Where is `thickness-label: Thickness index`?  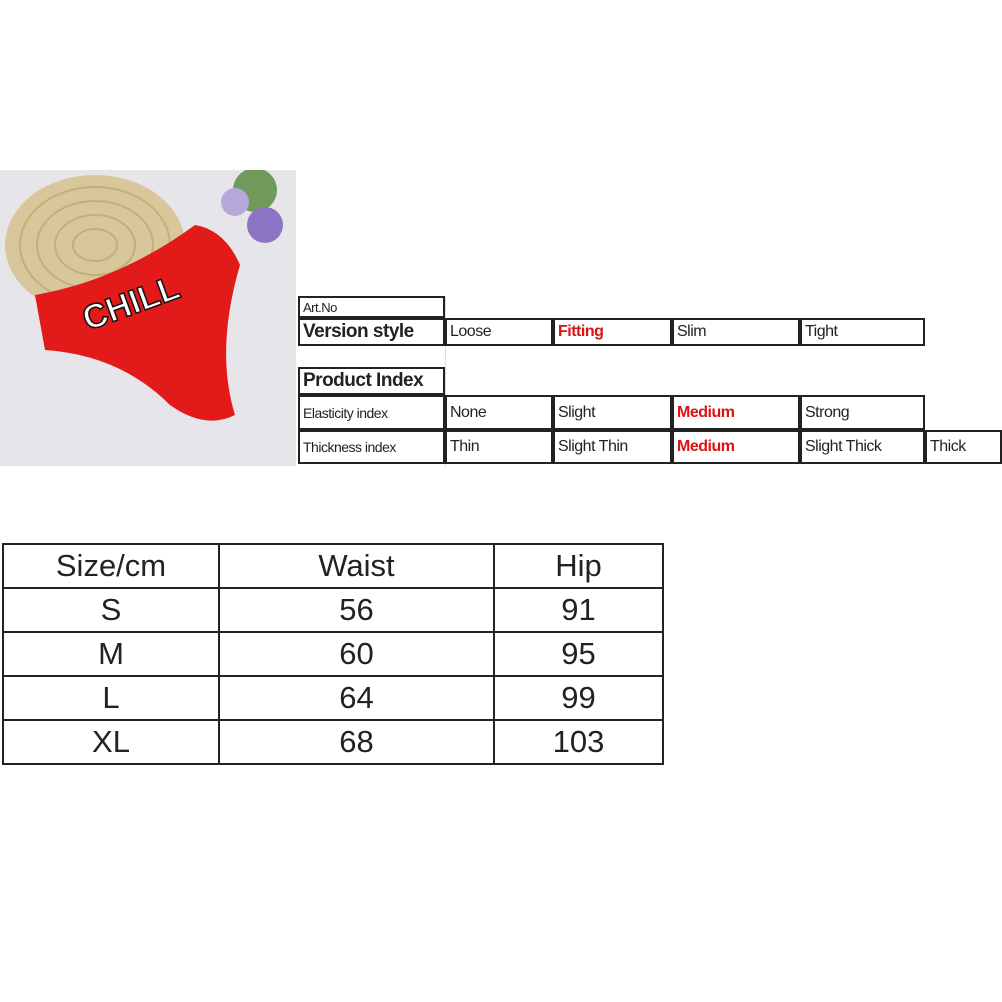 thickness-label: Thickness index is located at coordinates (371, 447).